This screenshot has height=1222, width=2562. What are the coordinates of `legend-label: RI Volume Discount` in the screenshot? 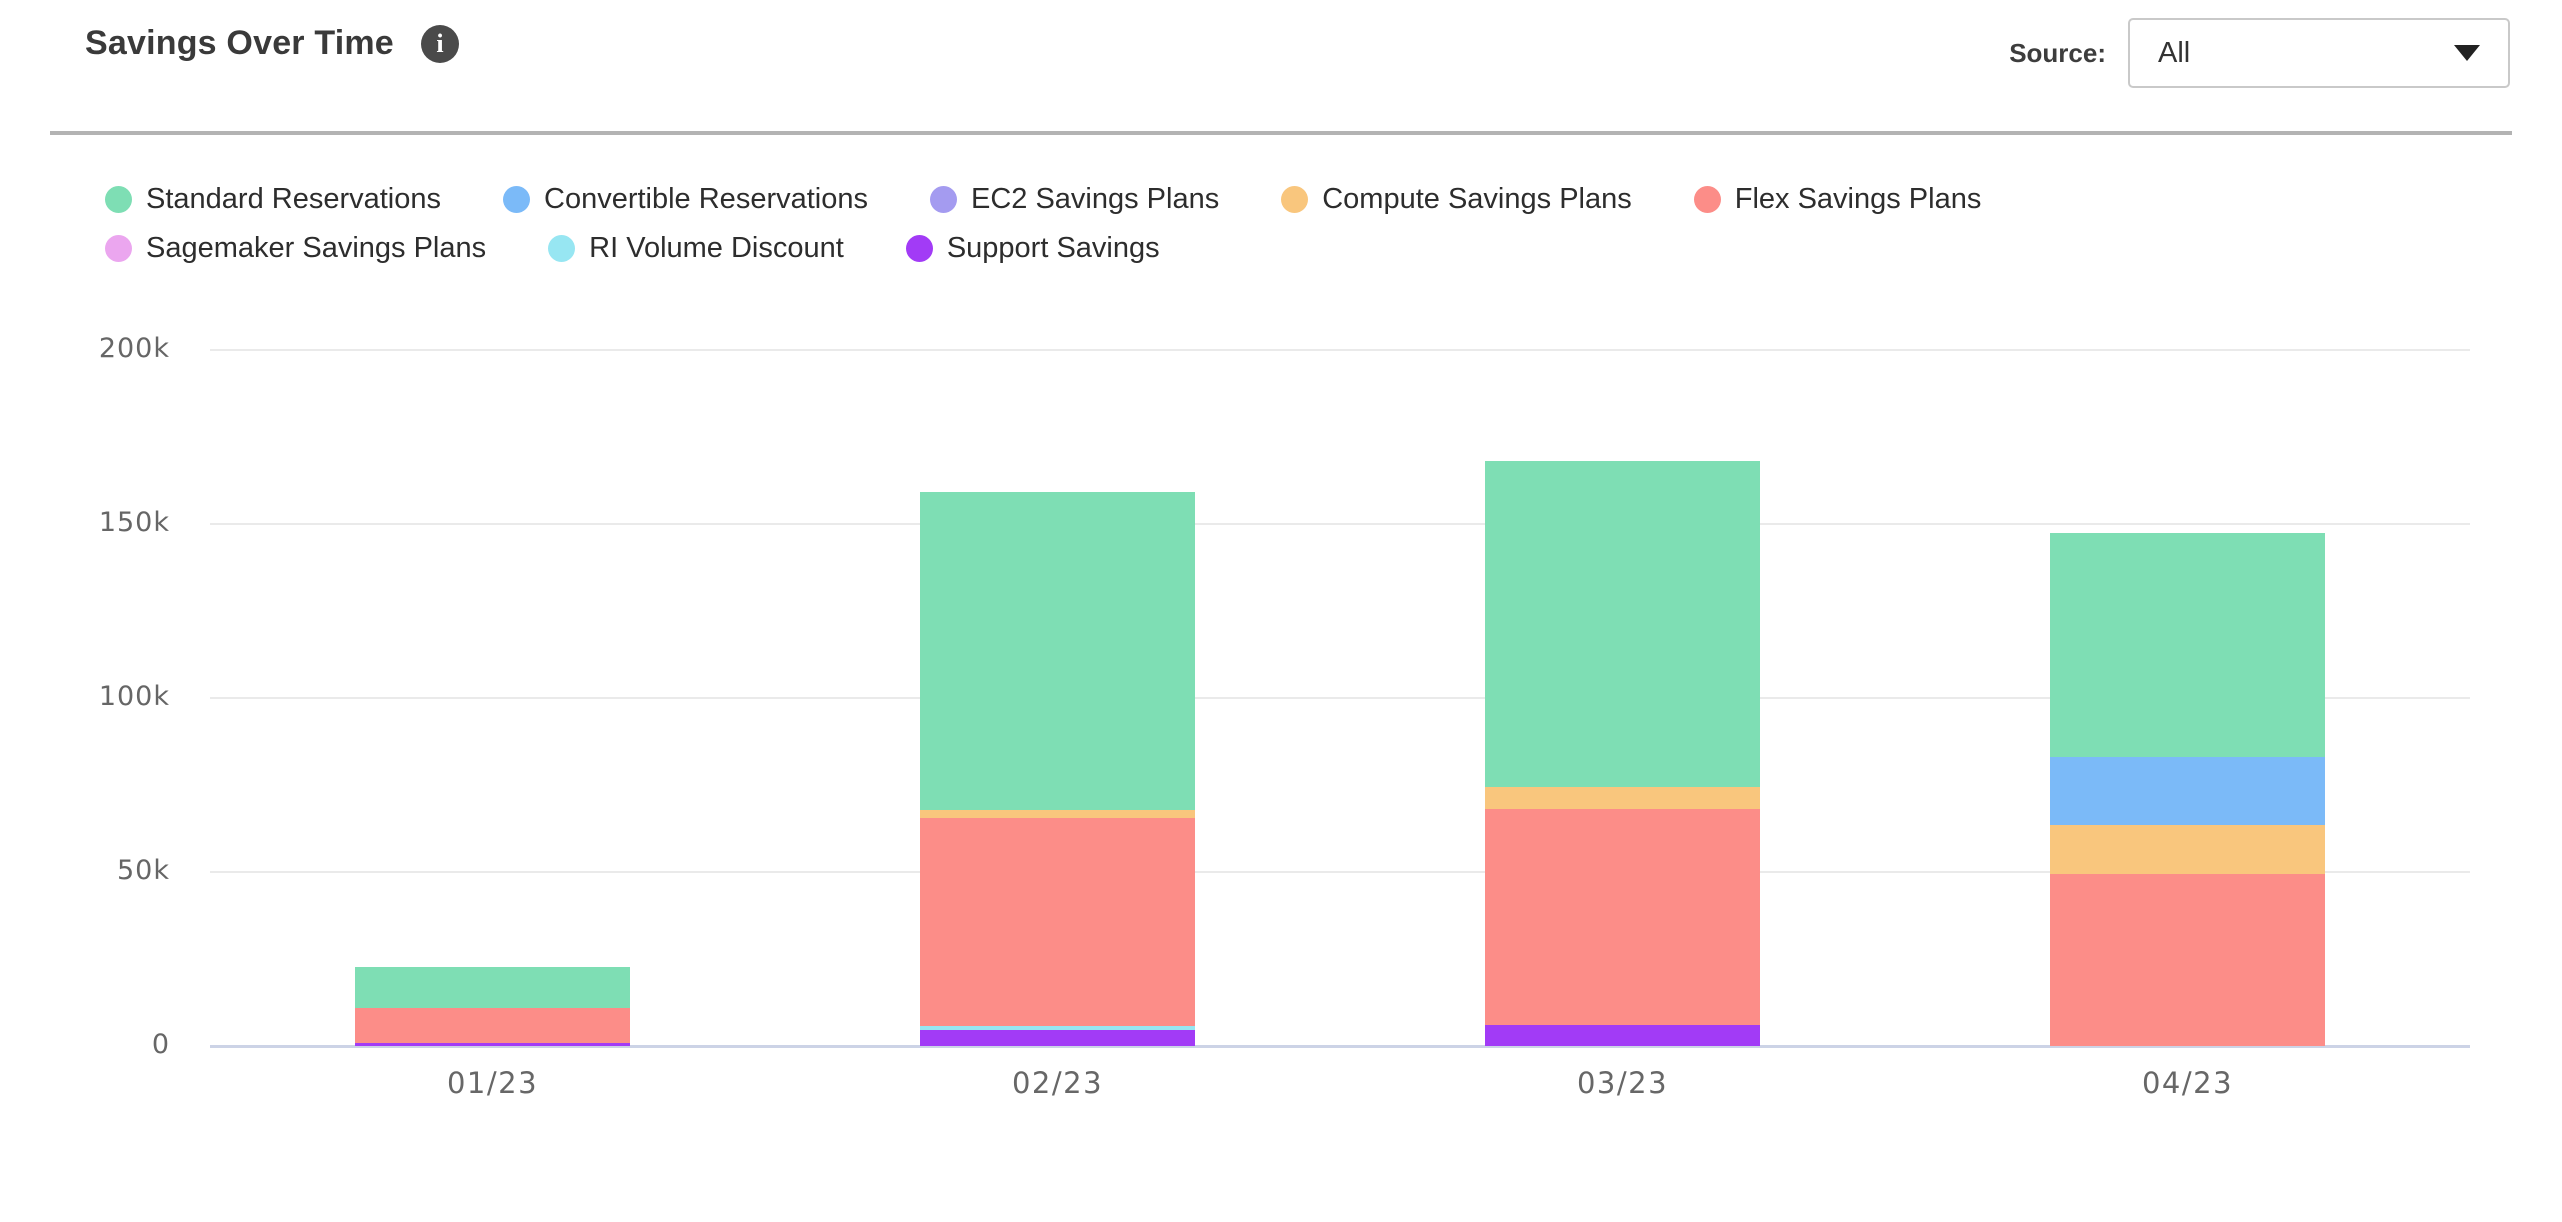 It's located at (716, 248).